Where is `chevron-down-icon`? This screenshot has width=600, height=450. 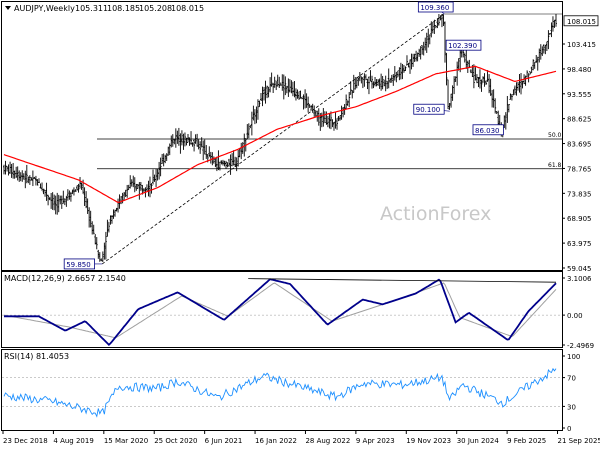
chevron-down-icon is located at coordinates (8, 8).